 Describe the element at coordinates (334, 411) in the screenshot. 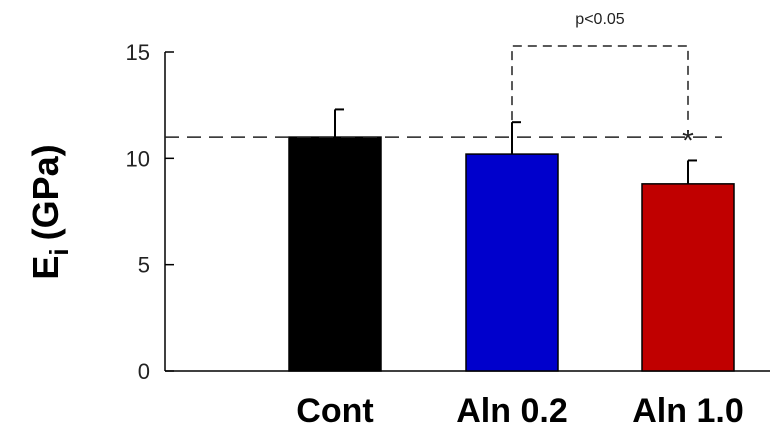

I see `x-category-label: Cont` at that location.